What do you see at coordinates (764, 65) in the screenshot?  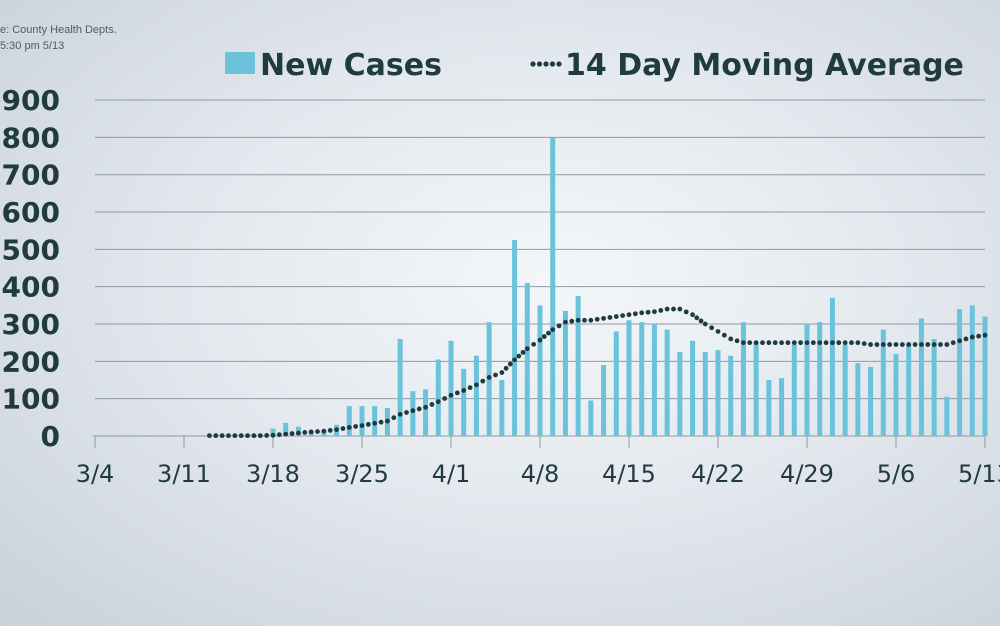 I see `legend-label-moving-average: 14 Day Moving Average` at bounding box center [764, 65].